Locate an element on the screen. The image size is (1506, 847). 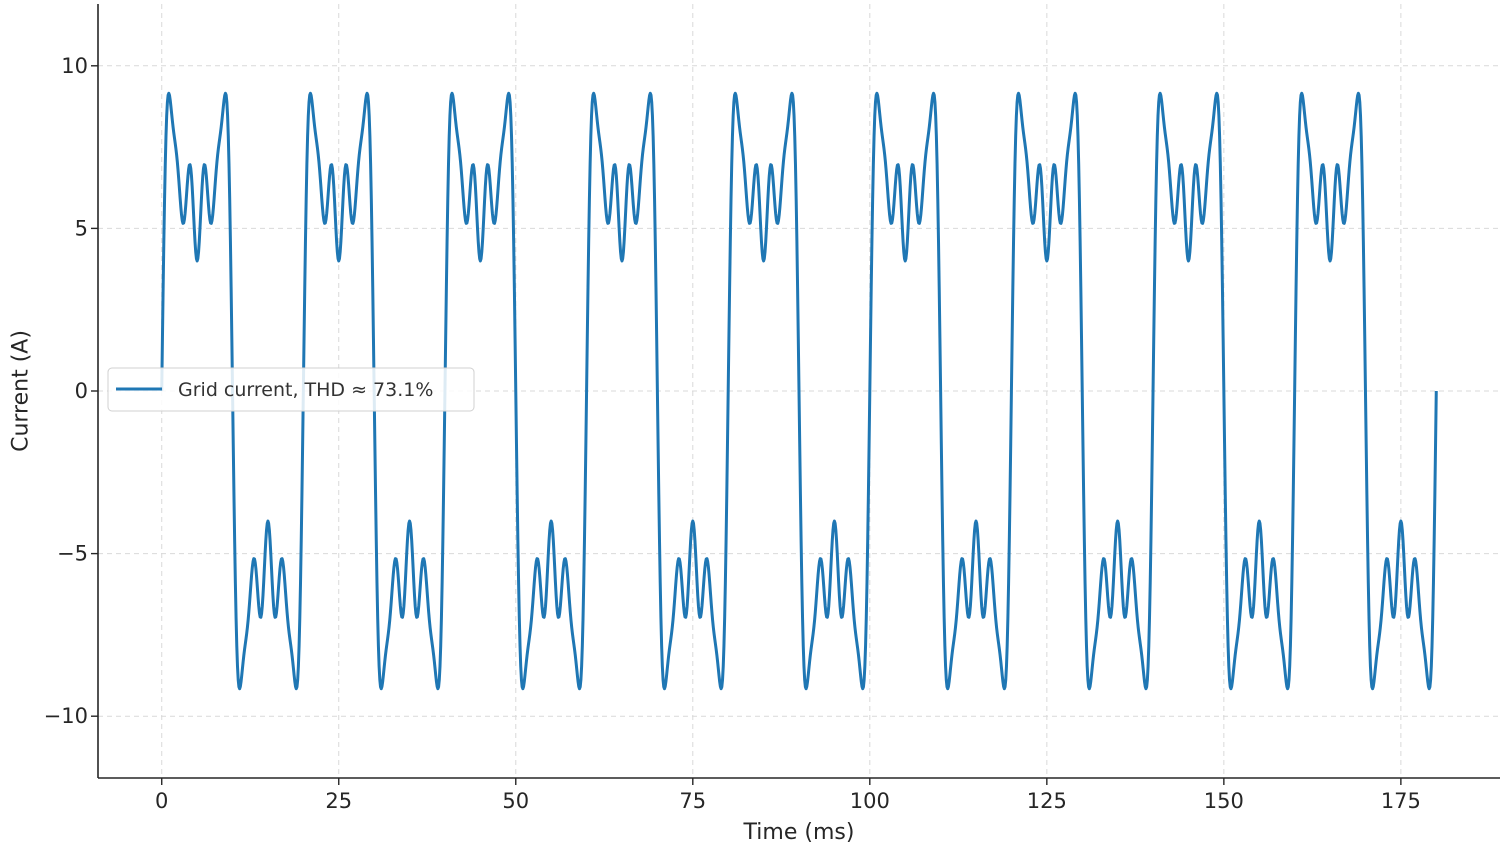
y-tick-label: 5 is located at coordinates (81, 228).